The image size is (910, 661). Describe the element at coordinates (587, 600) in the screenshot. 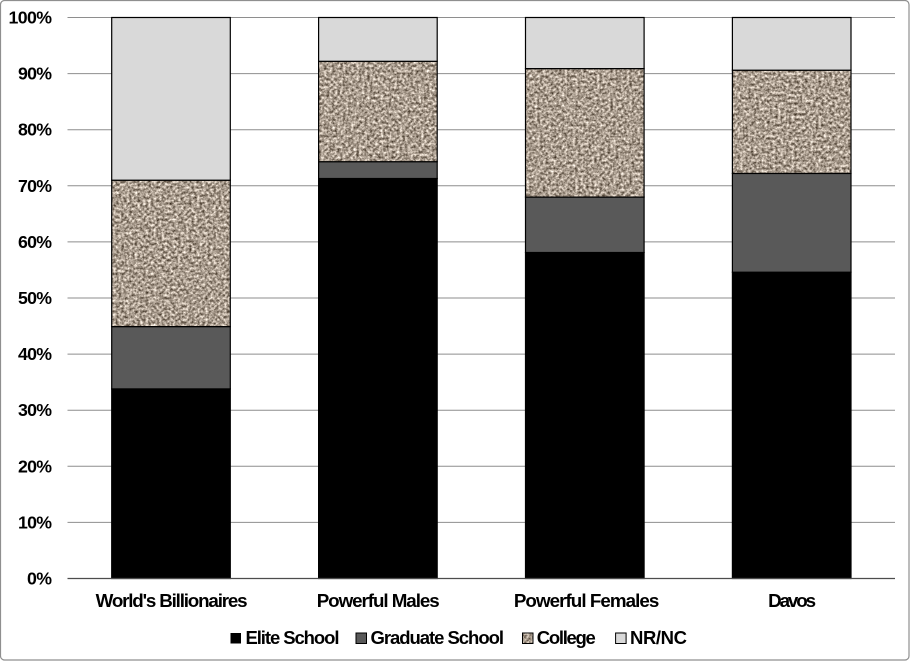

I see `svg-text: Powerful Females` at that location.